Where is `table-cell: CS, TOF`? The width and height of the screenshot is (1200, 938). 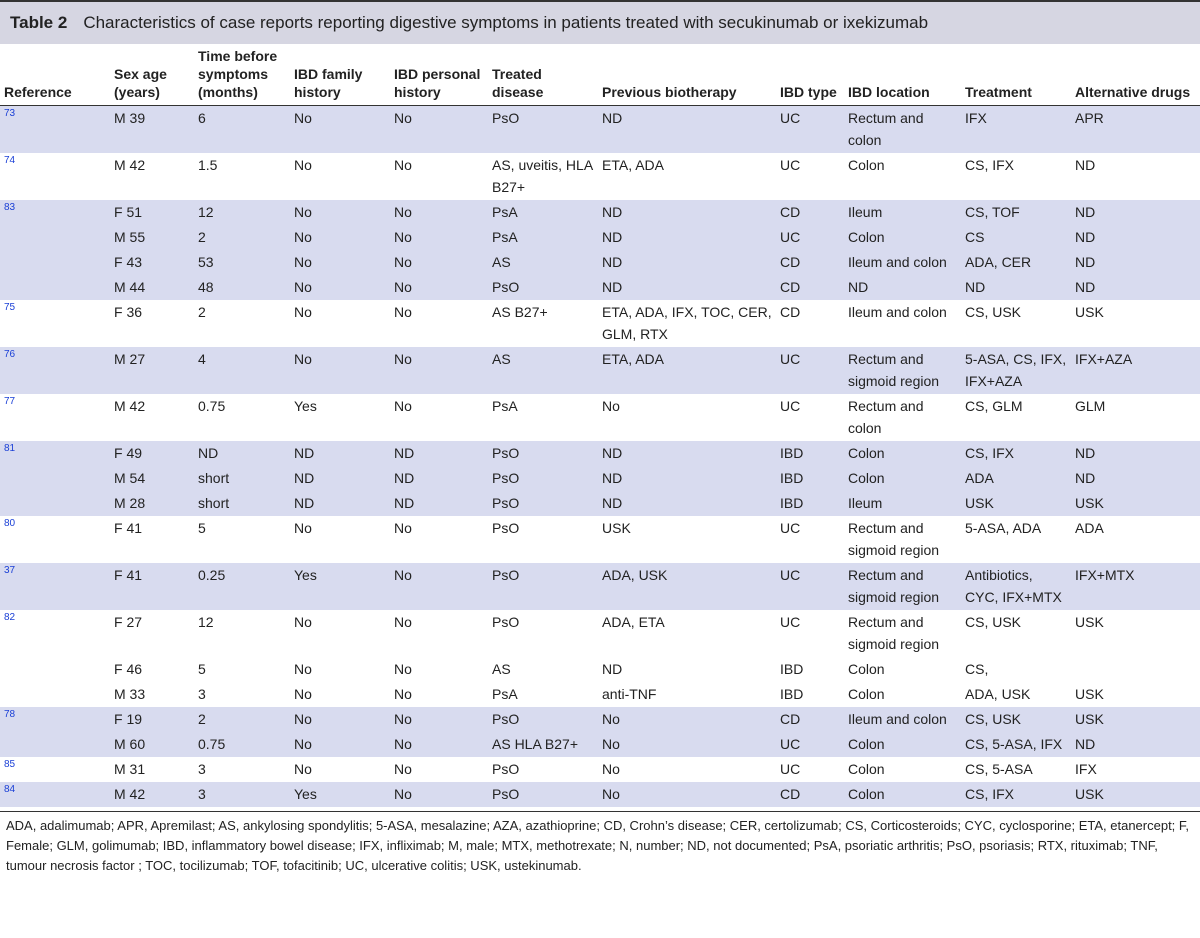
table-cell: CS, TOF is located at coordinates (1016, 212).